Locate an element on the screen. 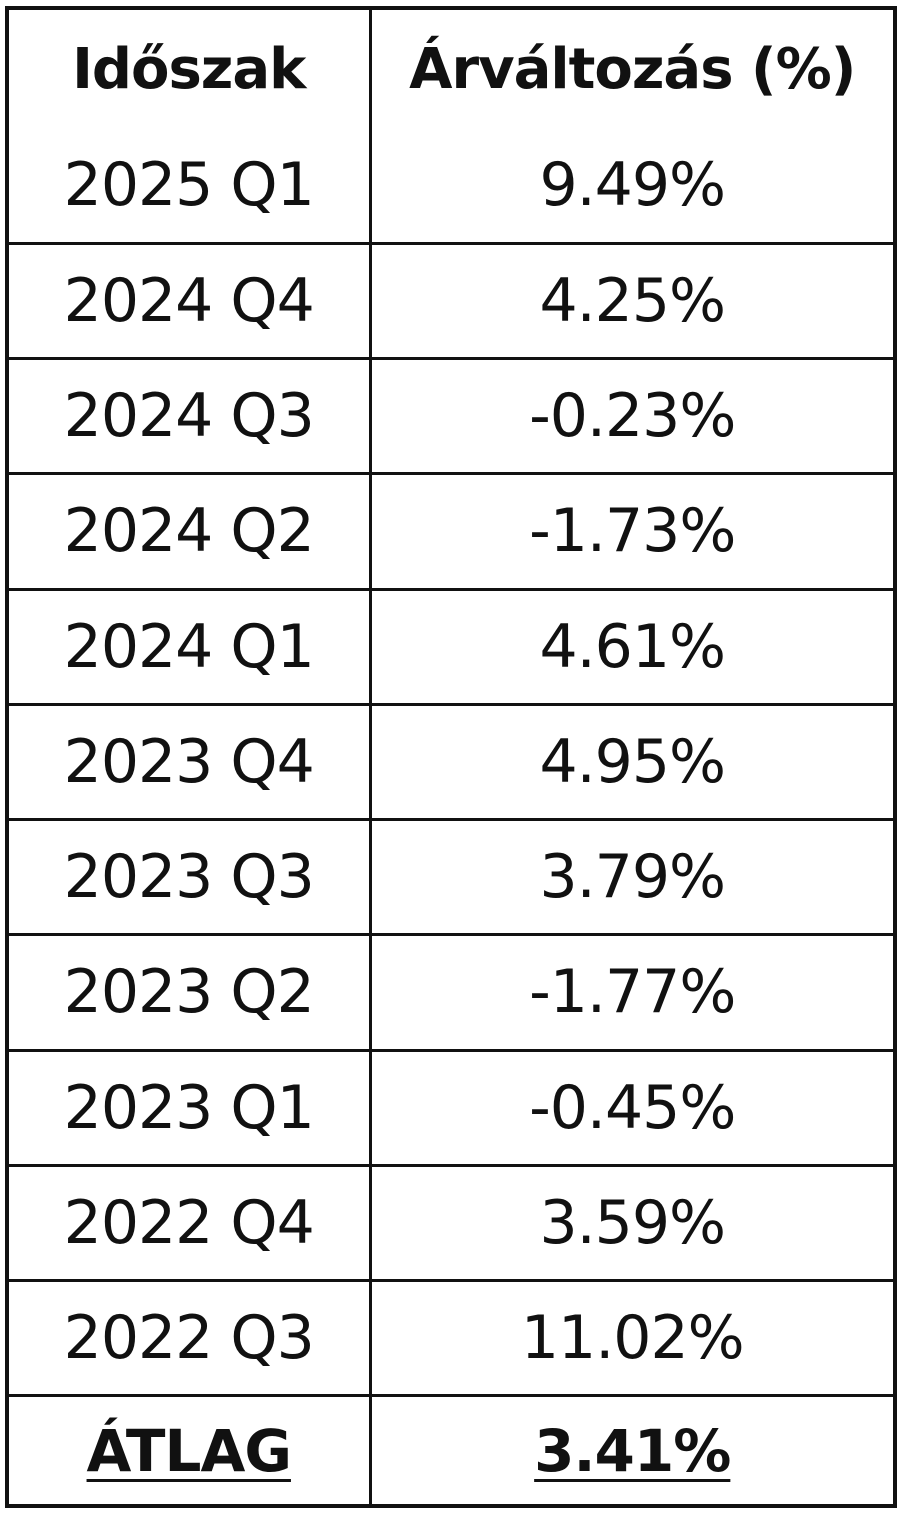 The image size is (900, 1516). period-cell: 2024 Q4 is located at coordinates (190, 302).